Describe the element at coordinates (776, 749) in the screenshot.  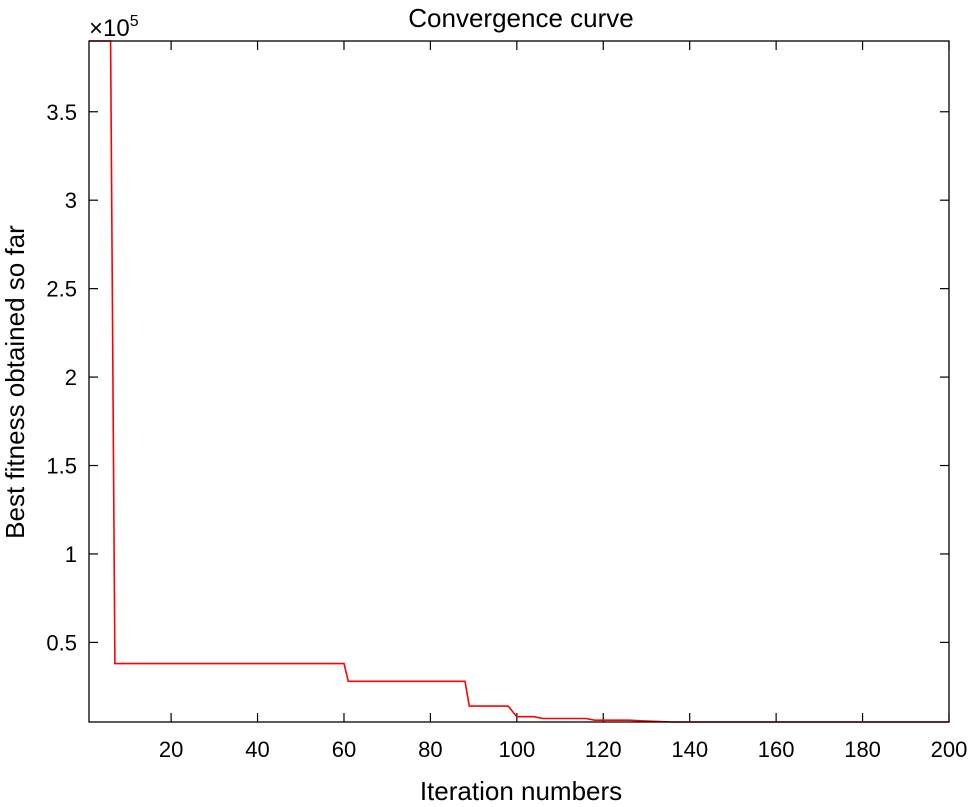
I see `x-tick-label: 160` at that location.